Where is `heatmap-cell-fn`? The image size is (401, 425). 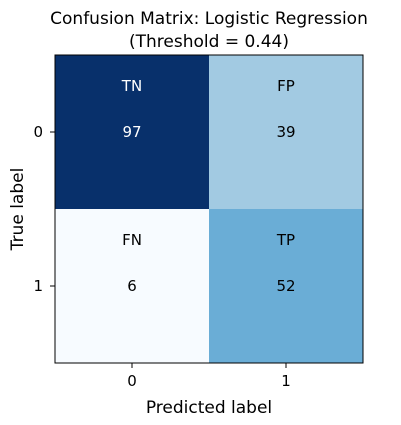 heatmap-cell-fn is located at coordinates (132, 286).